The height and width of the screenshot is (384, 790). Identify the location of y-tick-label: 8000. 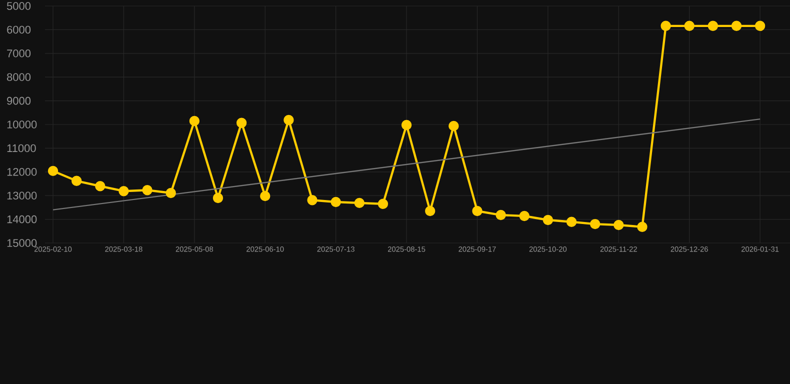
(19, 77).